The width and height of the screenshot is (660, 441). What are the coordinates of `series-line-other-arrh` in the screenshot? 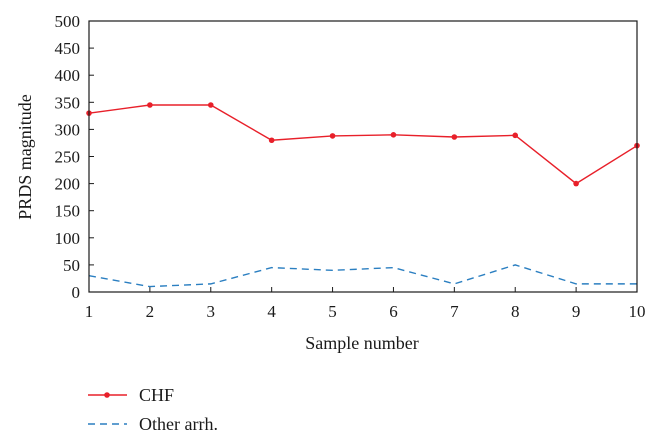 It's located at (362, 276).